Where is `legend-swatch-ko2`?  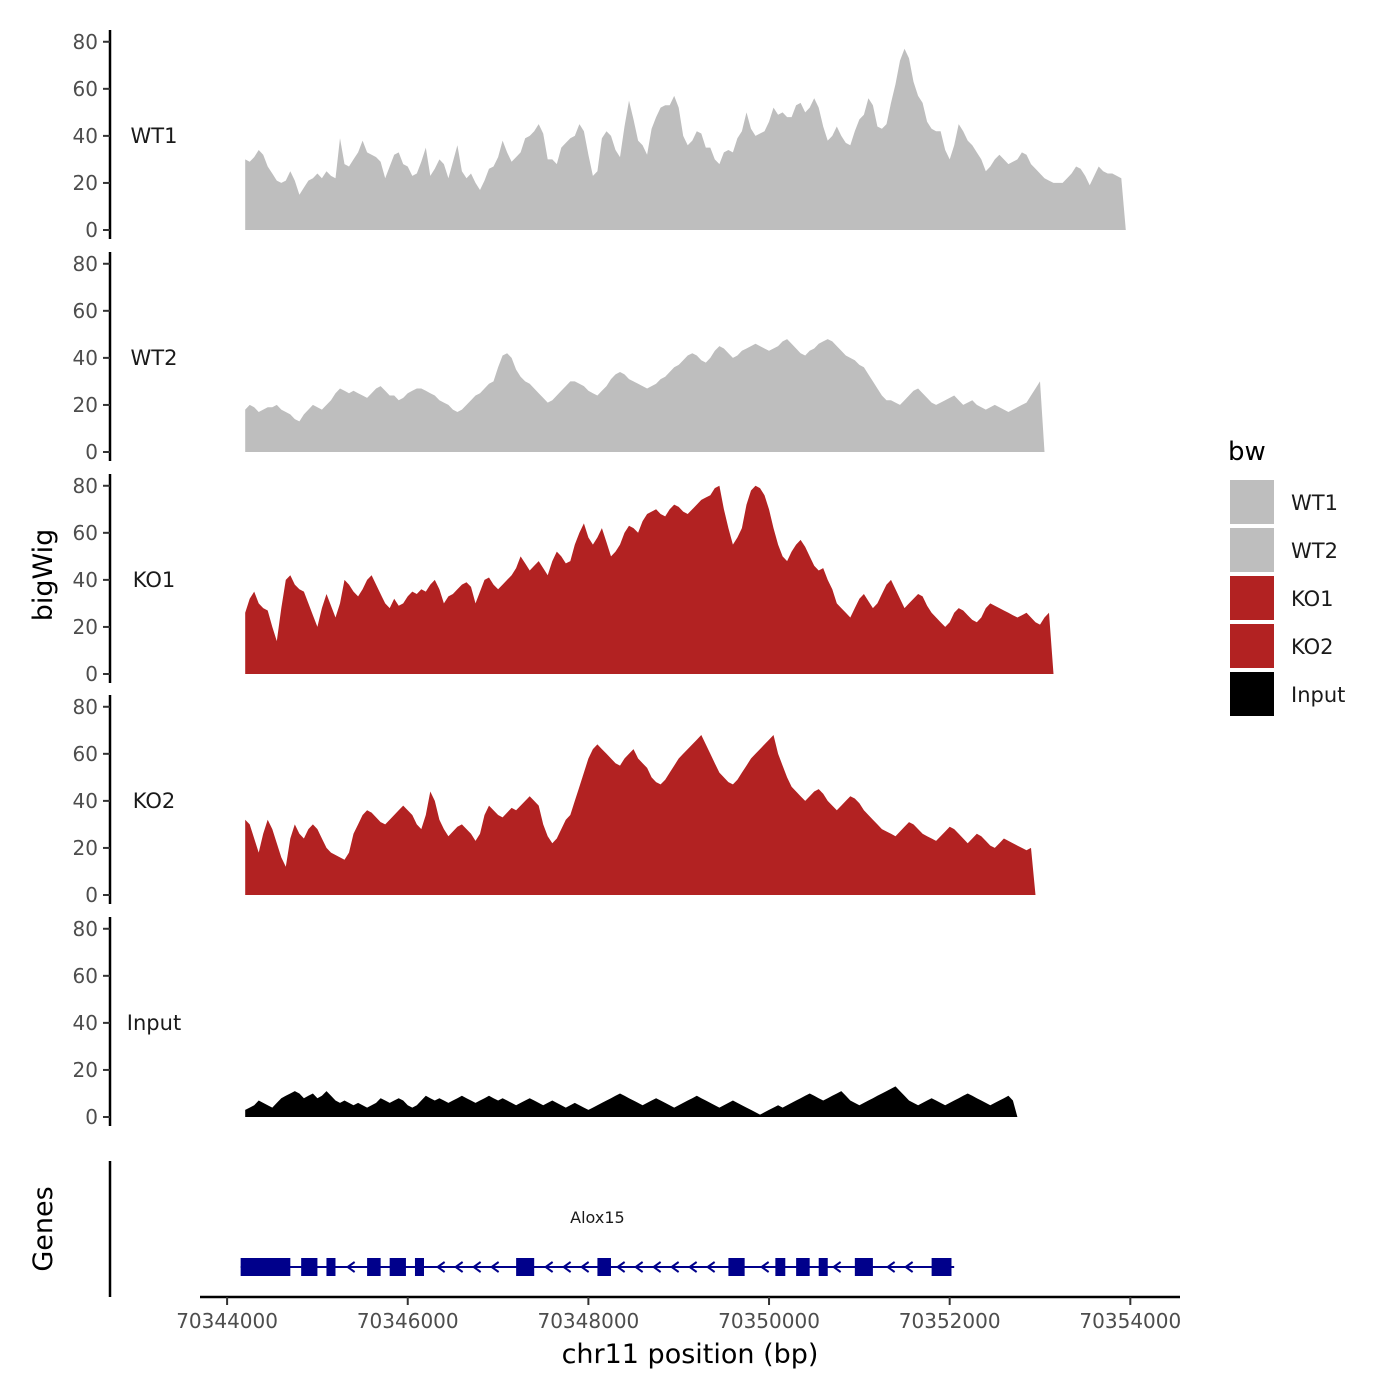 legend-swatch-ko2 is located at coordinates (1252, 646).